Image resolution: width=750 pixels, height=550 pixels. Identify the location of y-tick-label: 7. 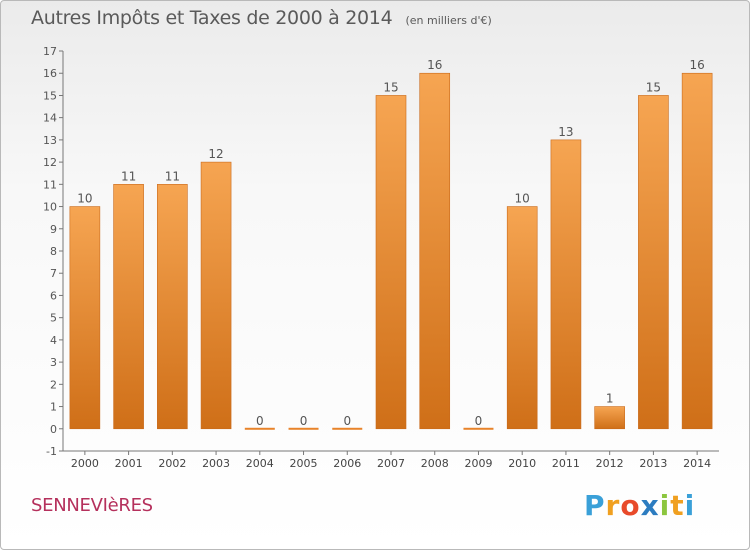
(53, 273).